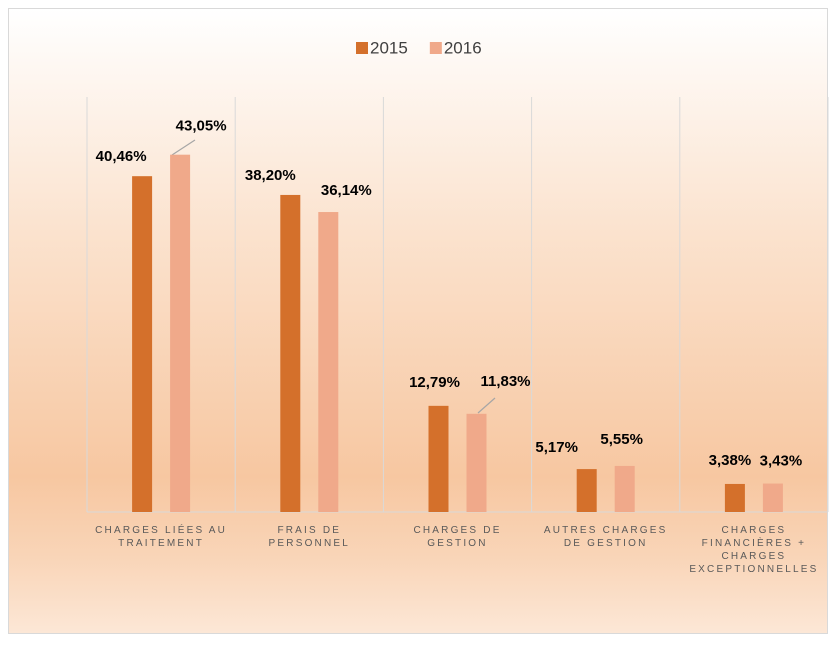 The height and width of the screenshot is (658, 834). What do you see at coordinates (463, 47) in the screenshot?
I see `legend-label: 2016` at bounding box center [463, 47].